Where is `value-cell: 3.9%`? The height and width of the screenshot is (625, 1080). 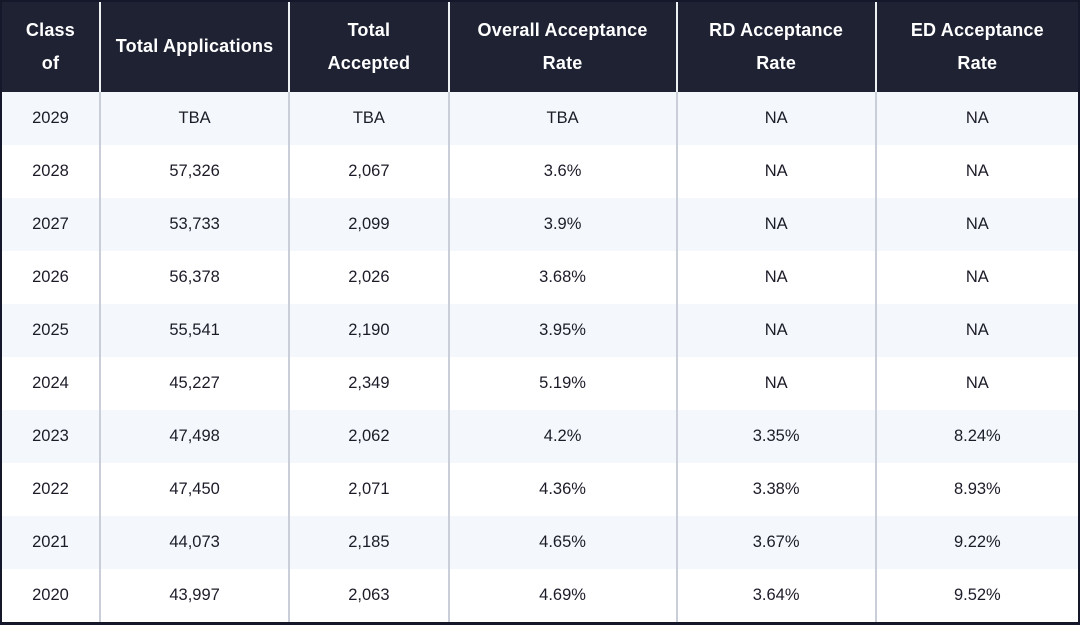
value-cell: 3.9% is located at coordinates (562, 224).